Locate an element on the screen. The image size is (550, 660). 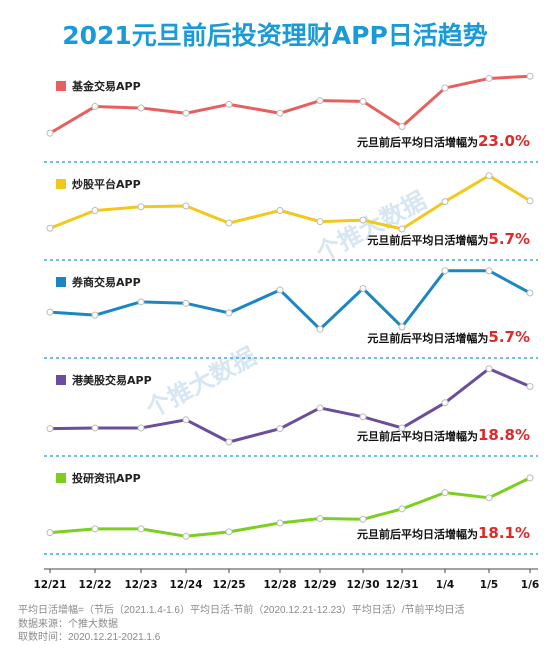
series-panel: 港美股交易APP 元旦前后平均日活增幅为18.8% is located at coordinates (291, 411).